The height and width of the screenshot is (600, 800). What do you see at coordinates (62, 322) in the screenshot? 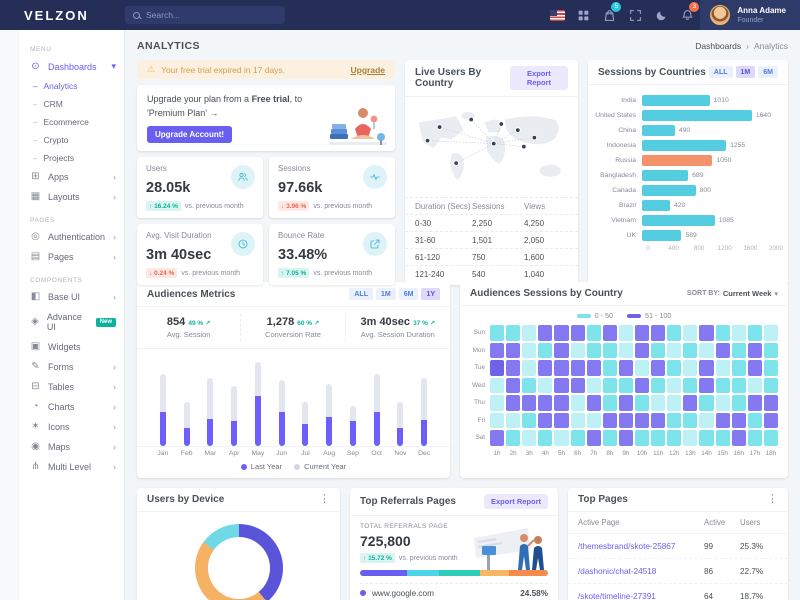
I see `sidebar-item-advance-ui: ◈ Advance UI New` at bounding box center [62, 322].